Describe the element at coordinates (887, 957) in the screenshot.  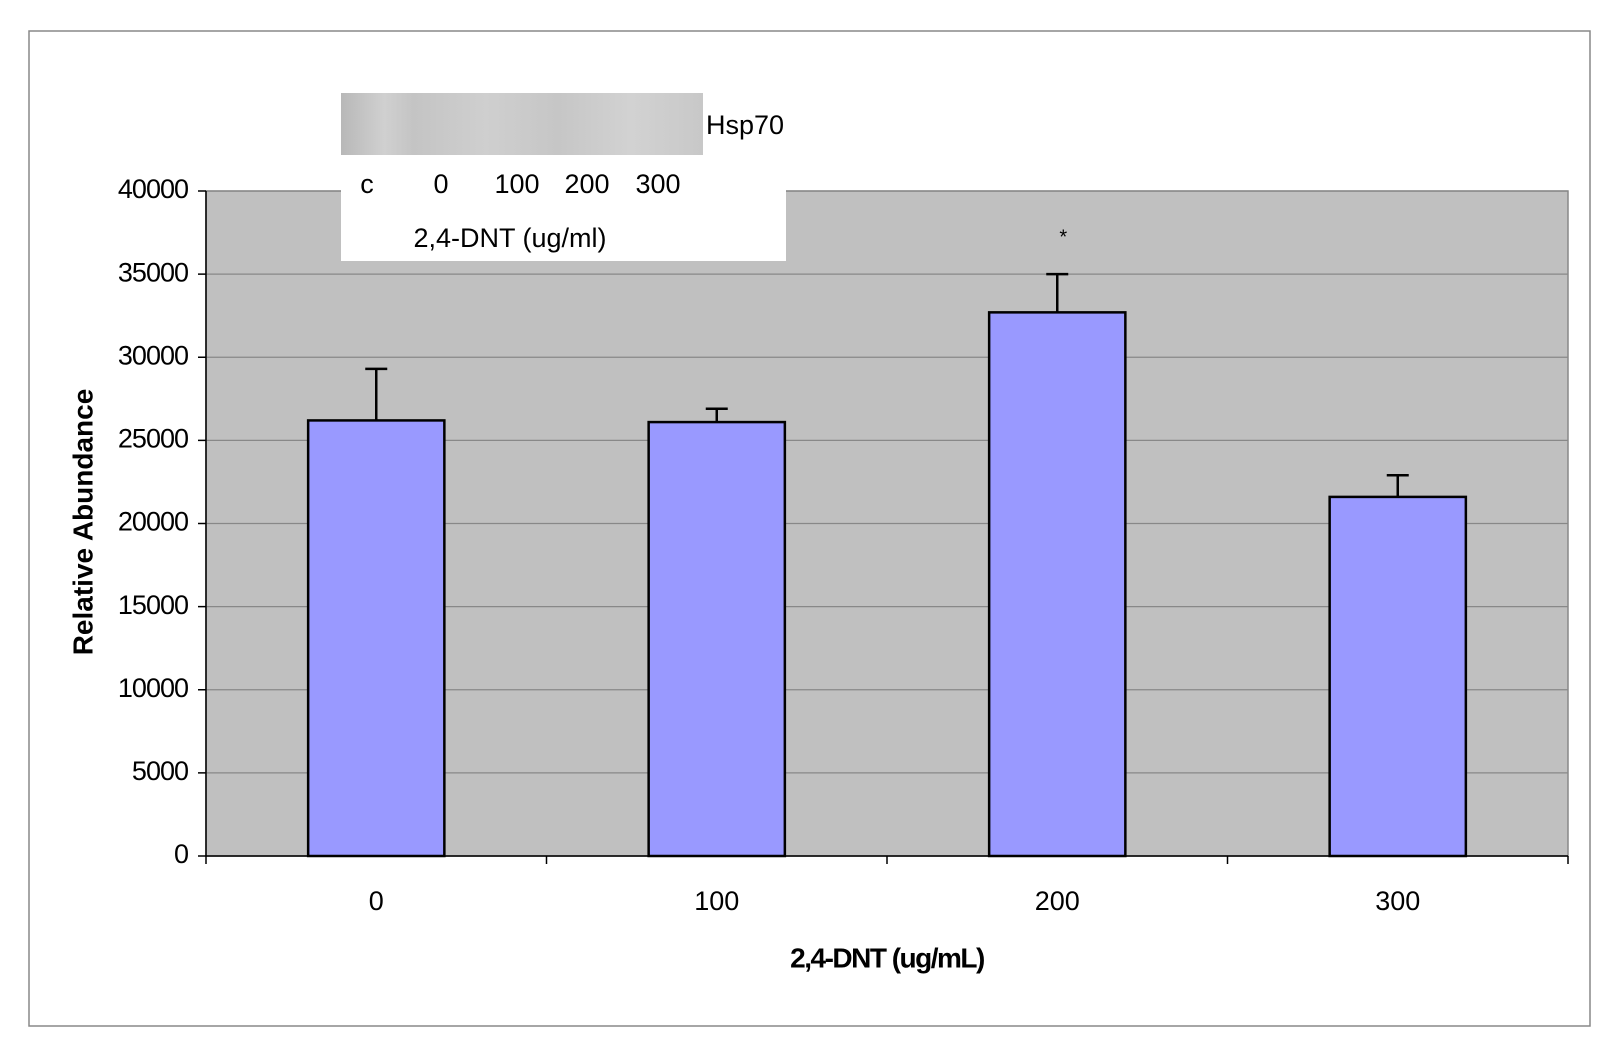
I see `x-axis-title: 2,4-DNT (ug/mL)` at that location.